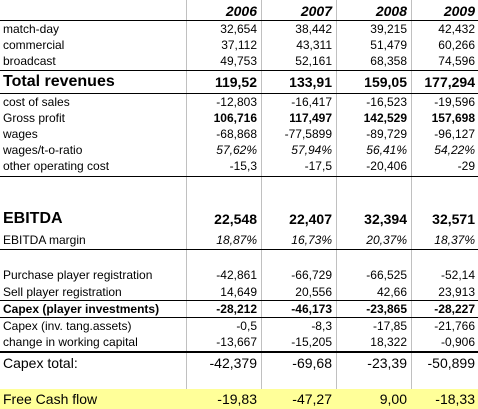 This screenshot has height=409, width=478. Describe the element at coordinates (223, 134) in the screenshot. I see `cell-value: -68,868` at that location.